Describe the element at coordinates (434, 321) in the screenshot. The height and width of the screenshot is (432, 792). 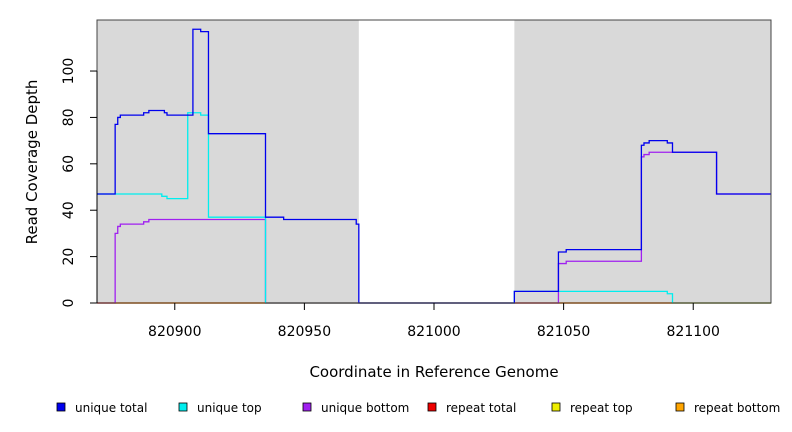
I see `x-axis: 820900 820950 821000 821050 821100` at that location.